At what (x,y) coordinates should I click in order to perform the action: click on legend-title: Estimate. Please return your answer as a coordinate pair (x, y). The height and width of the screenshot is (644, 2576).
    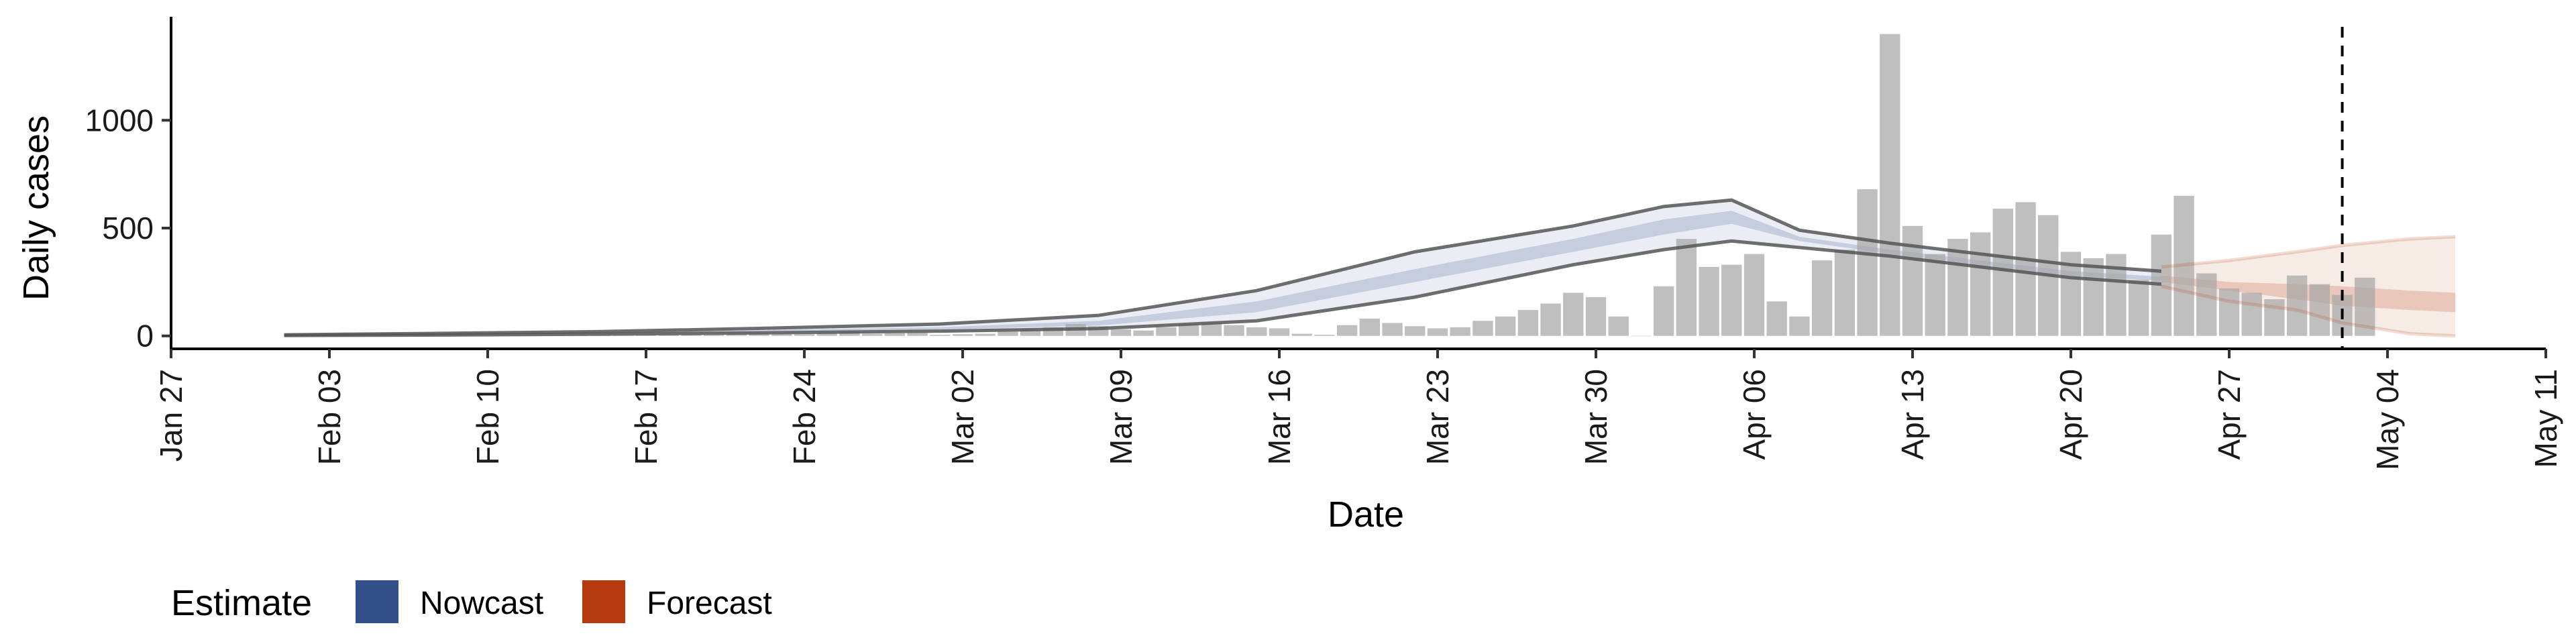
    Looking at the image, I should click on (241, 603).